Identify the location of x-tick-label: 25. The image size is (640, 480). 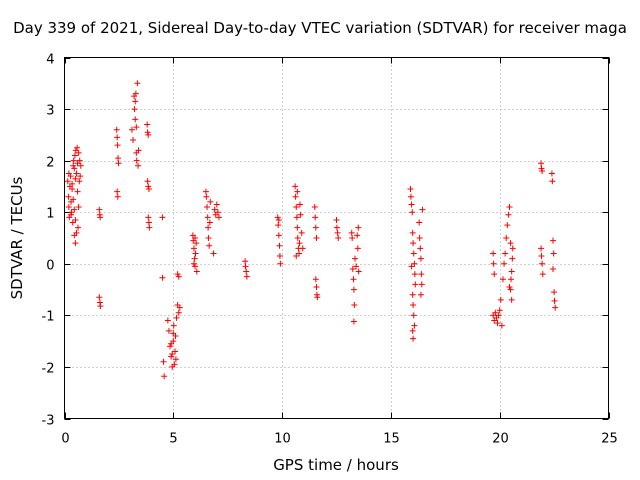
(609, 439).